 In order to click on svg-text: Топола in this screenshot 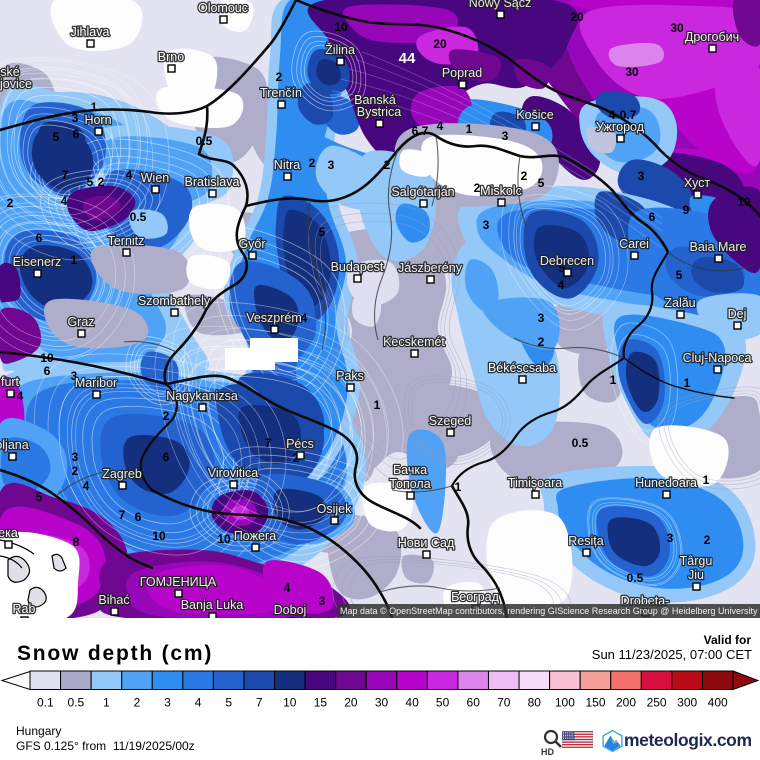, I will do `click(409, 484)`.